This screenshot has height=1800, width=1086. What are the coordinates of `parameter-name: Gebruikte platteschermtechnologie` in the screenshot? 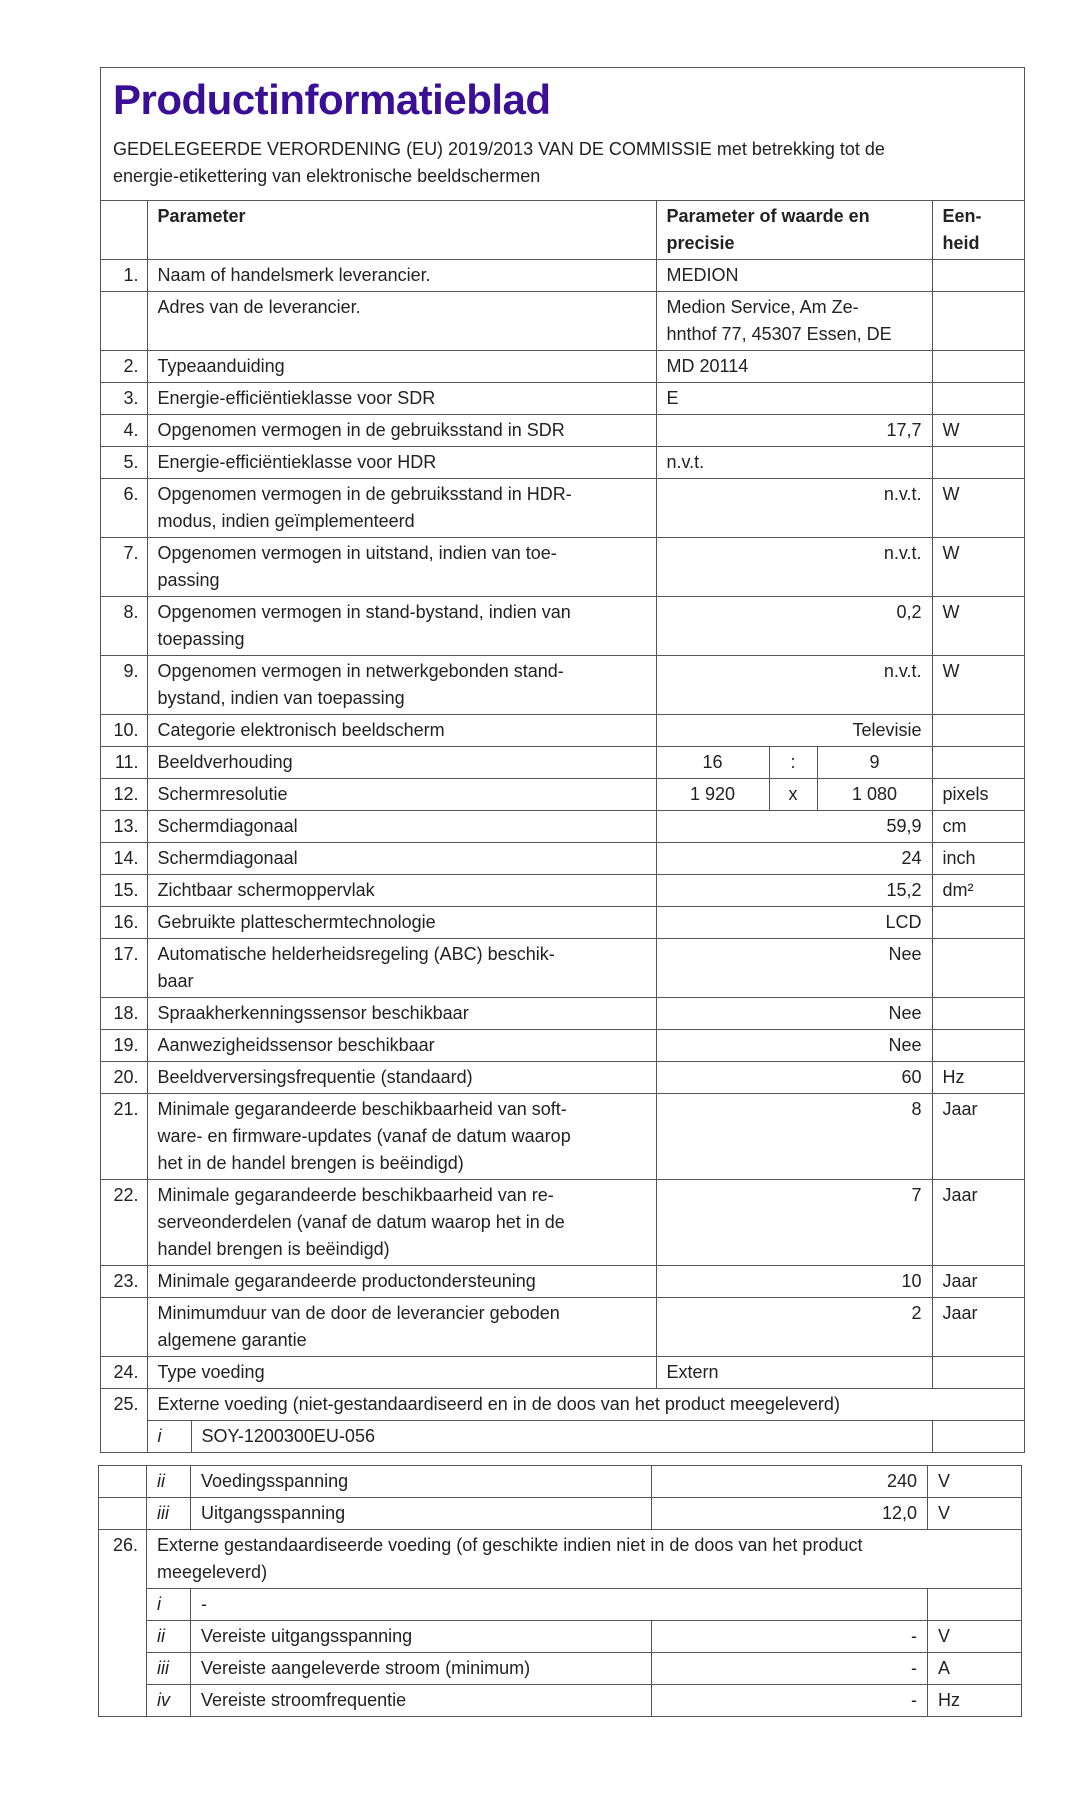 It's located at (401, 922).